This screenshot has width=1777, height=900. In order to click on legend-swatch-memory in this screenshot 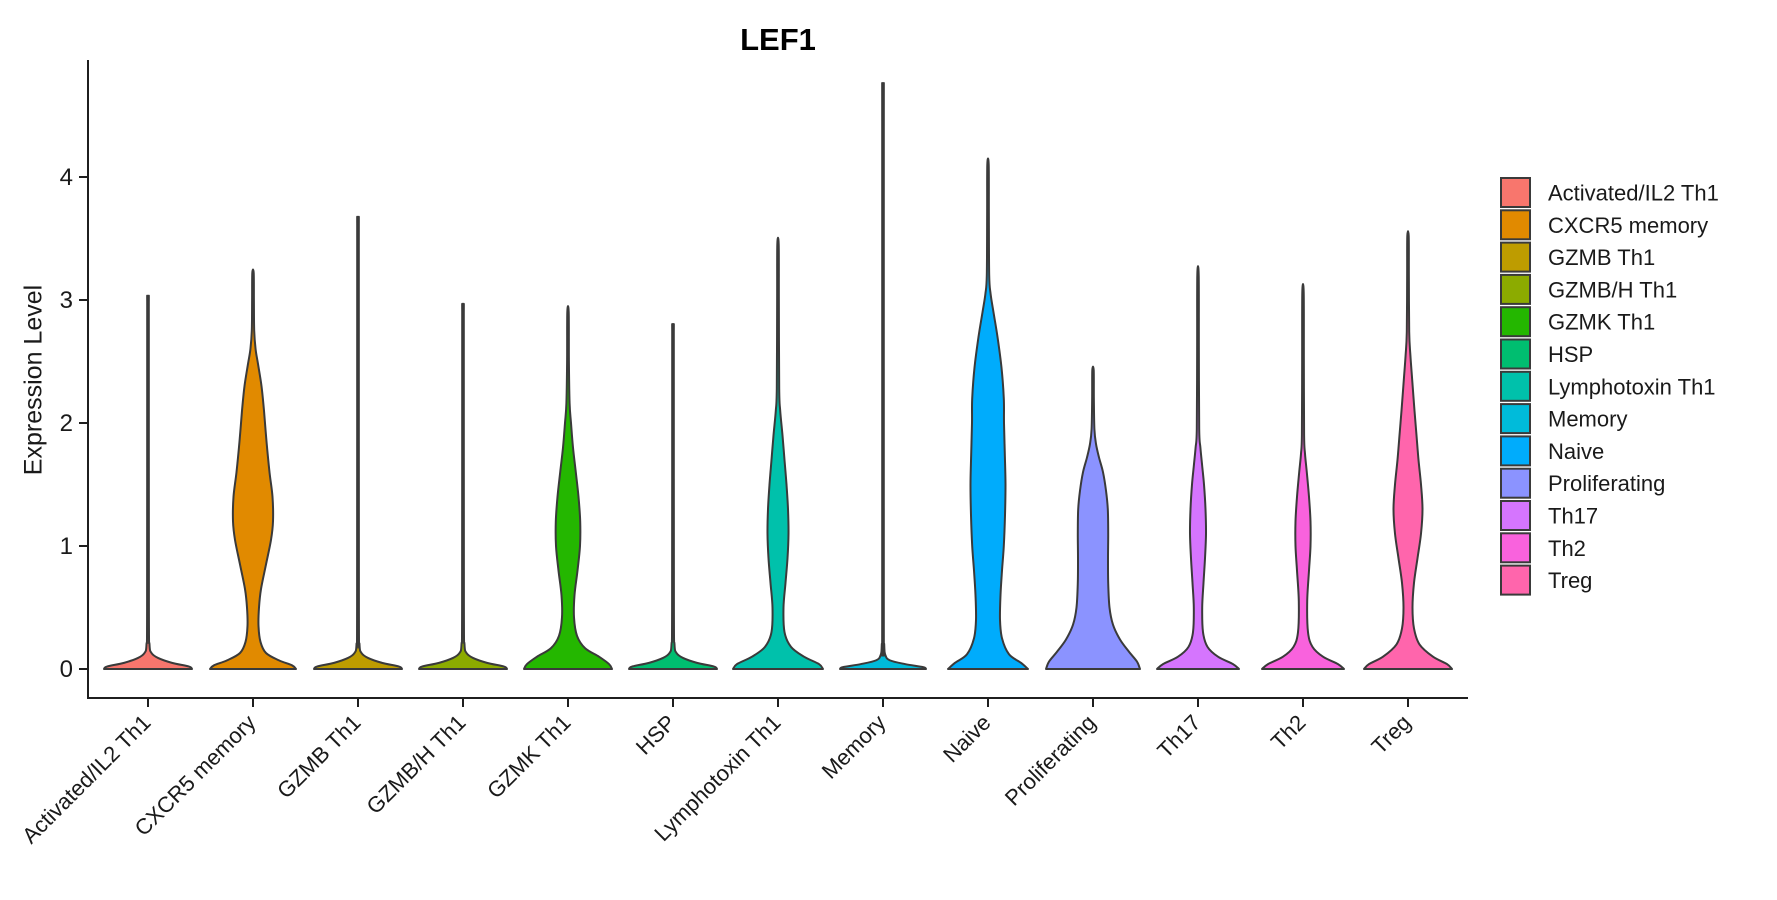, I will do `click(1515, 419)`.